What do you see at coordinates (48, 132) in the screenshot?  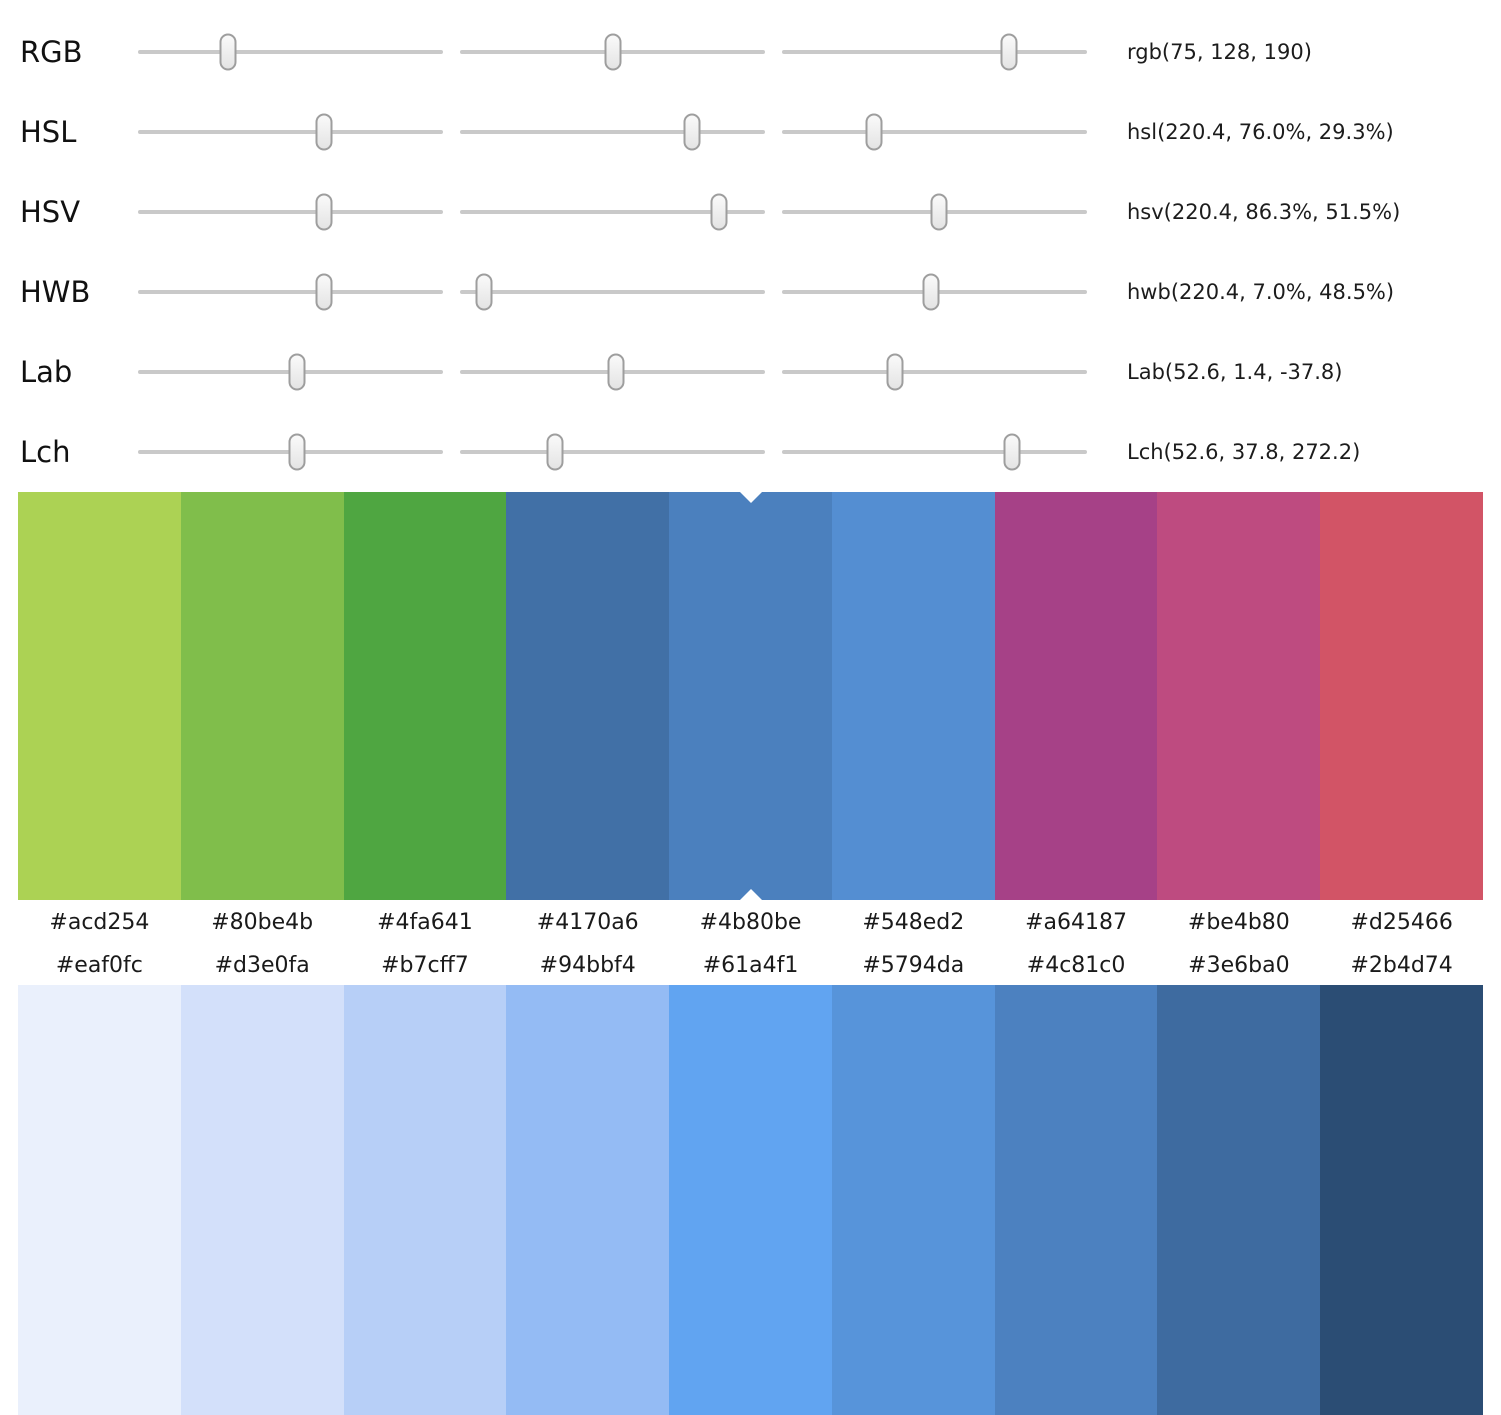 I see `colorspace-label-hsl: HSL` at bounding box center [48, 132].